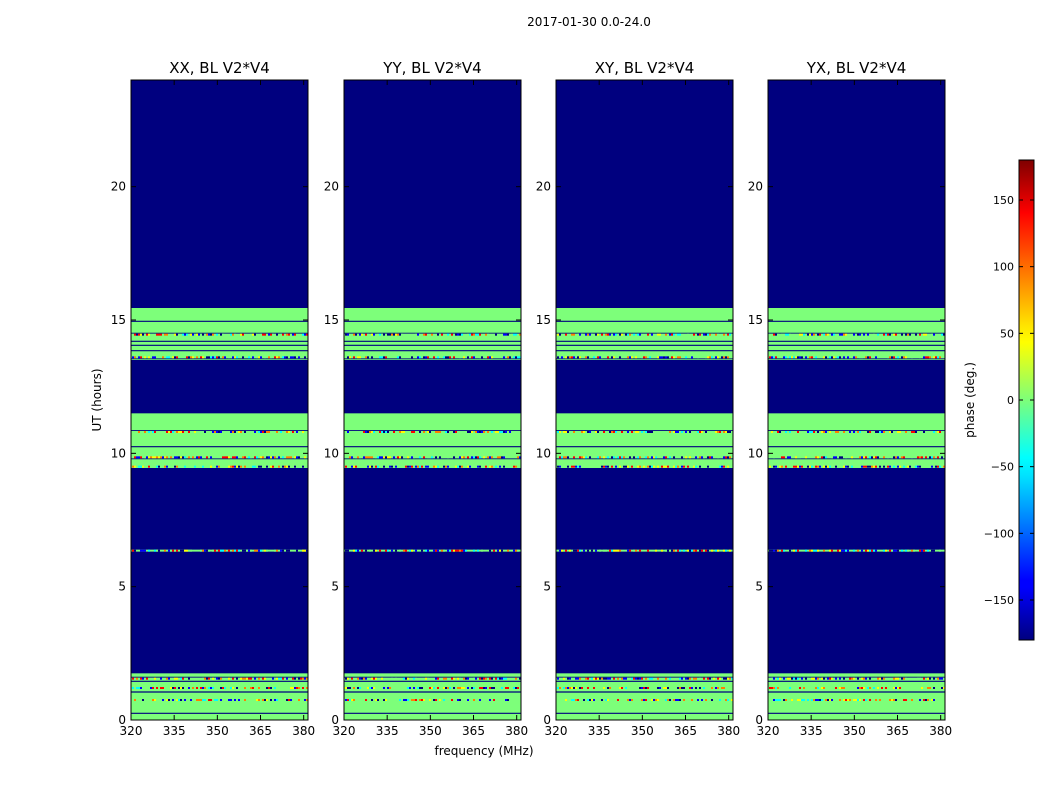 The width and height of the screenshot is (1050, 800). Describe the element at coordinates (131, 731) in the screenshot. I see `x-tick-label: 320` at that location.